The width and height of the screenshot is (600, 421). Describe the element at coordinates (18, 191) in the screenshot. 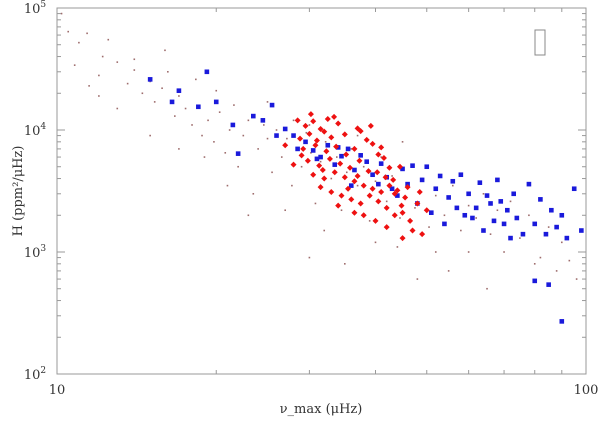

I see `y-axis-title: H (ppm²/μHz)` at that location.